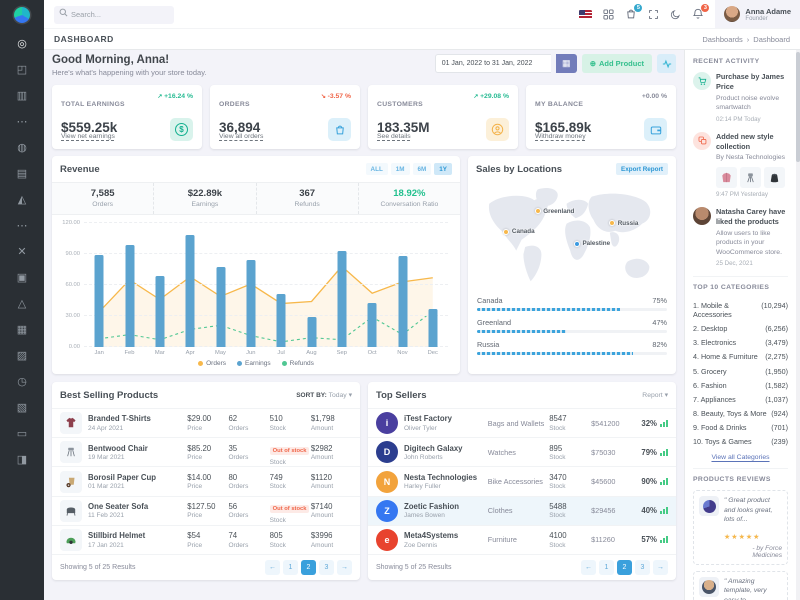 The height and width of the screenshot is (600, 800). What do you see at coordinates (726, 177) in the screenshot?
I see `jacket-thumbnail` at bounding box center [726, 177].